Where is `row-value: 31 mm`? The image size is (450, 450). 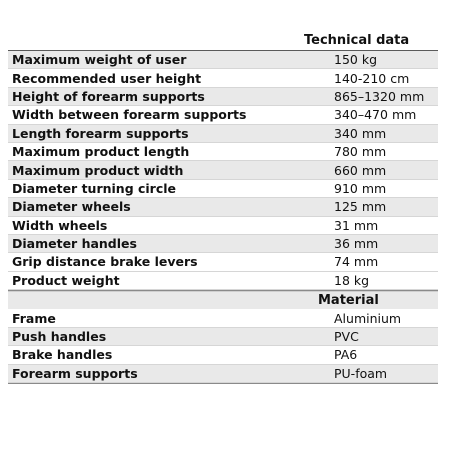
row-value: 31 mm is located at coordinates (356, 225).